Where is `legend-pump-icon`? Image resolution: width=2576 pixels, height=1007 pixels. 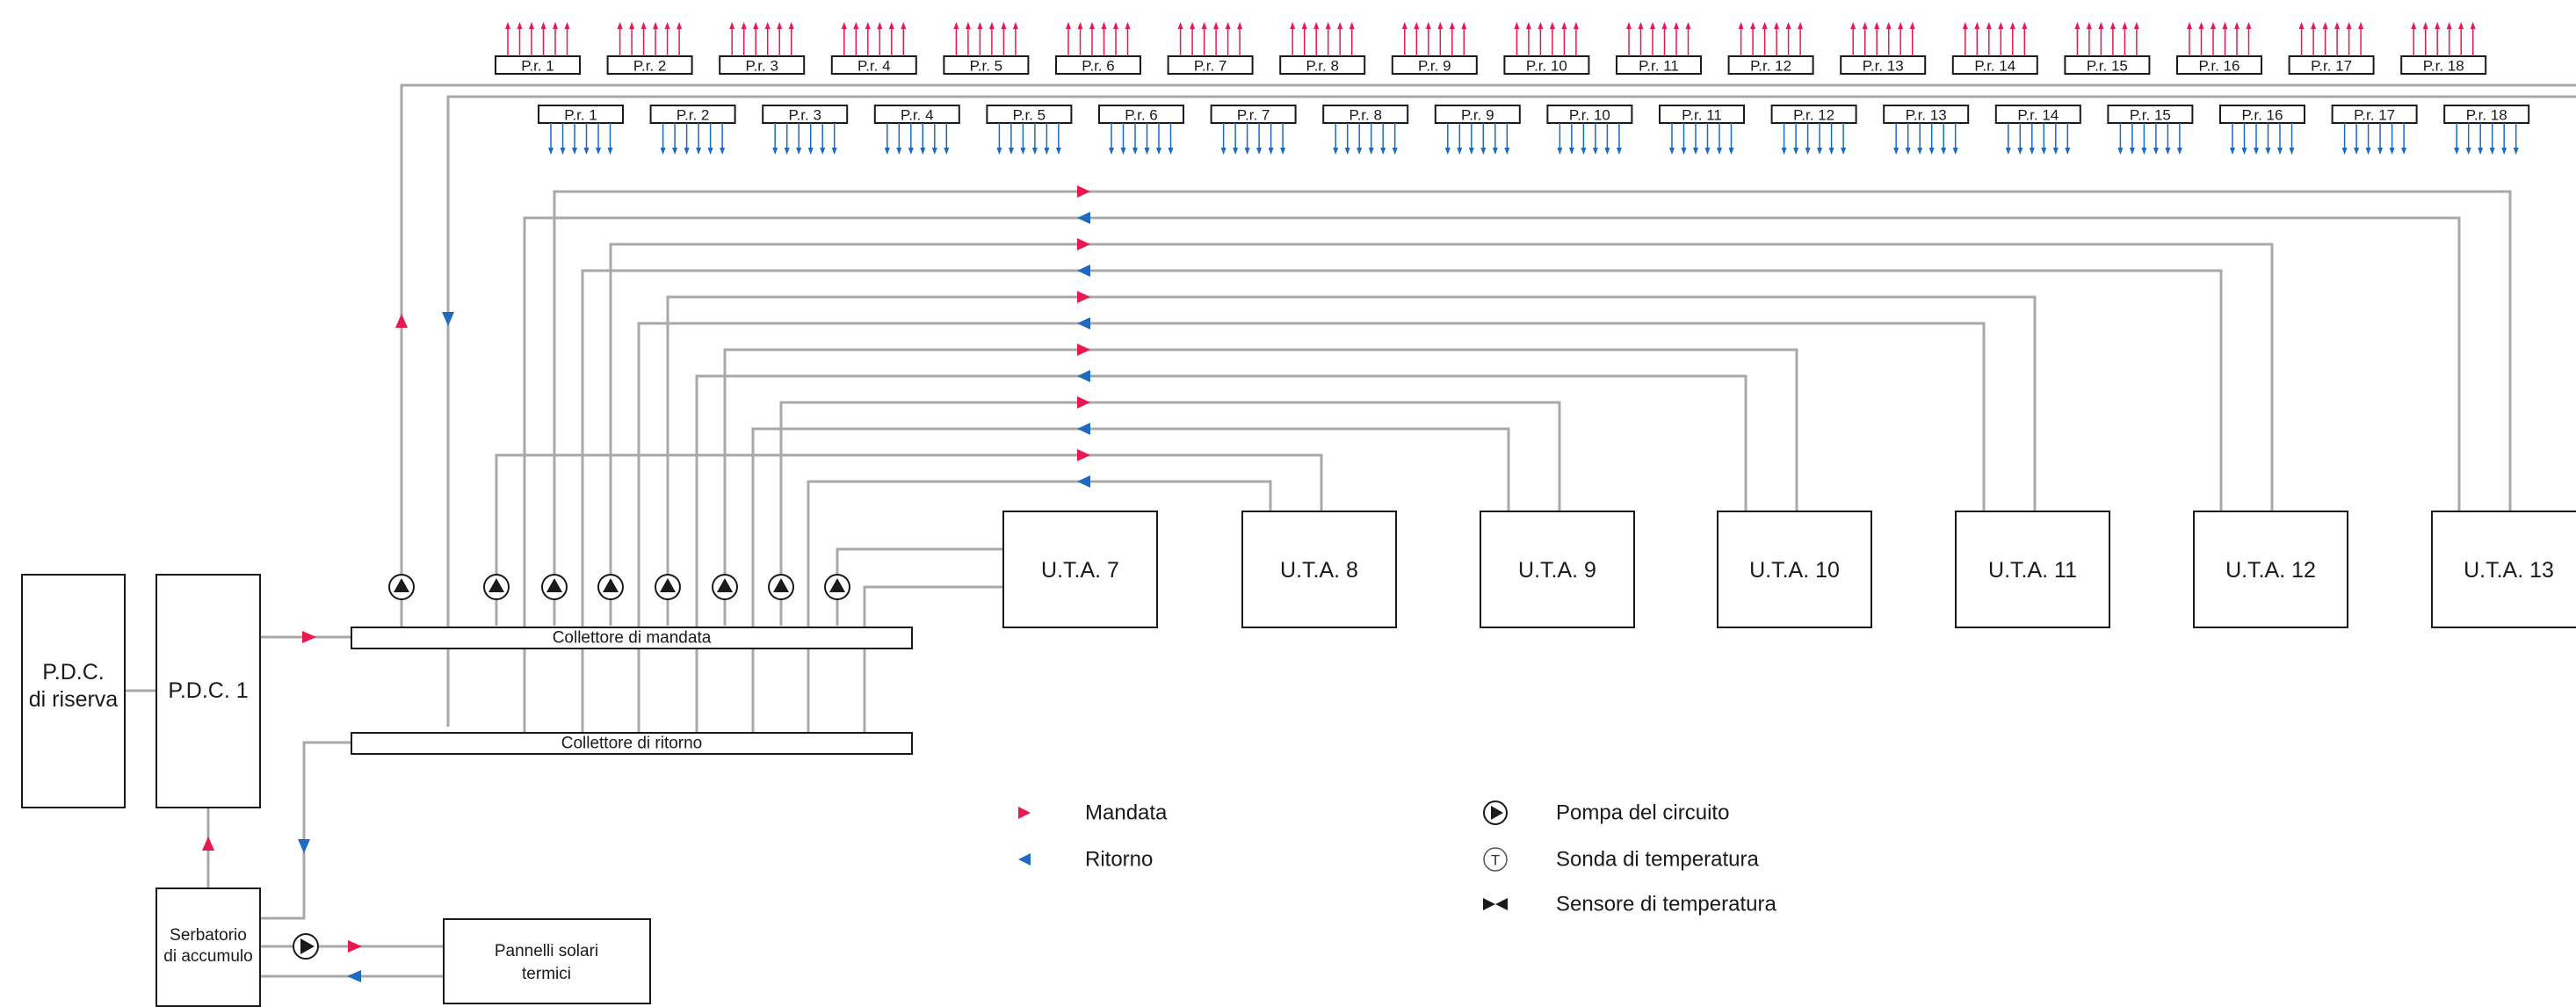
legend-pump-icon is located at coordinates (1495, 813).